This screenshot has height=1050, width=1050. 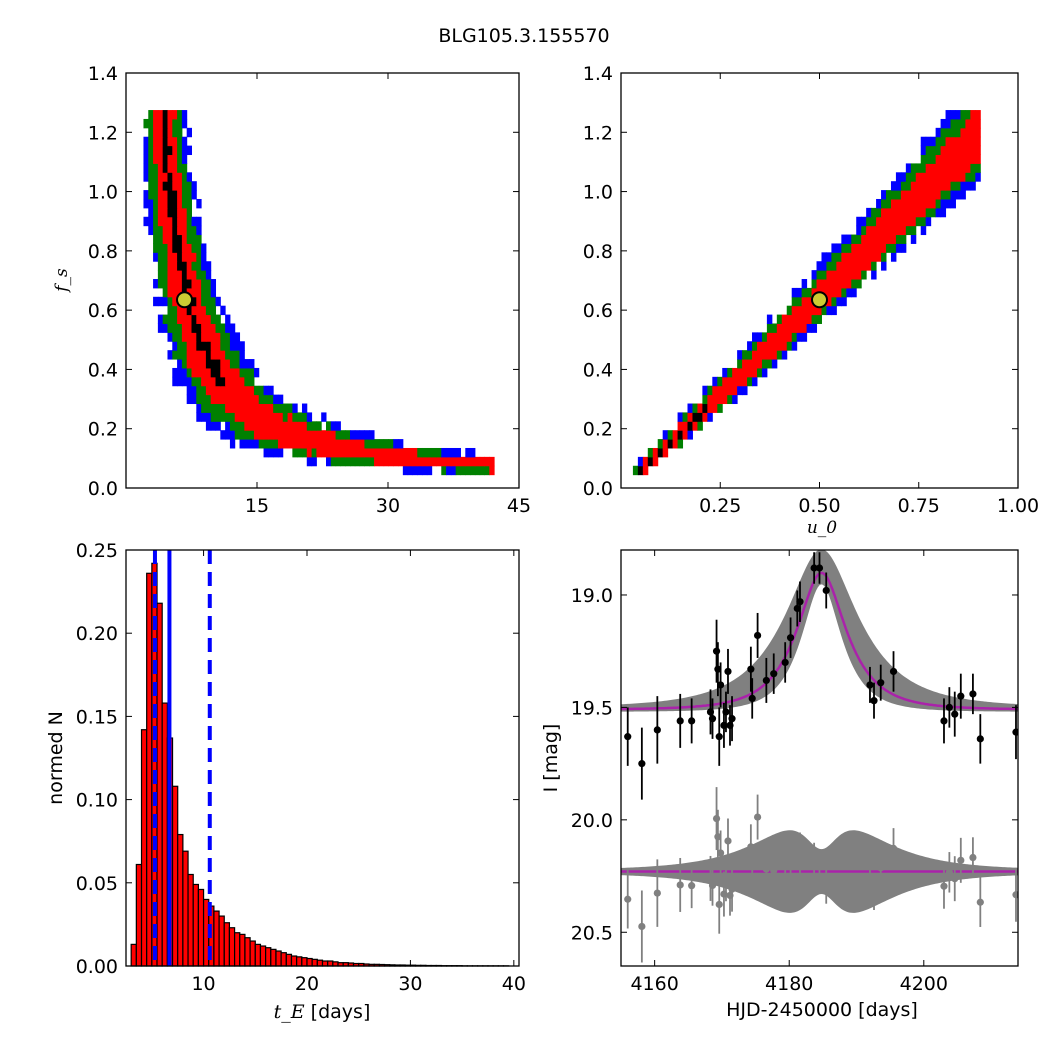 What do you see at coordinates (208, 355) in the screenshot?
I see `best-cell` at bounding box center [208, 355].